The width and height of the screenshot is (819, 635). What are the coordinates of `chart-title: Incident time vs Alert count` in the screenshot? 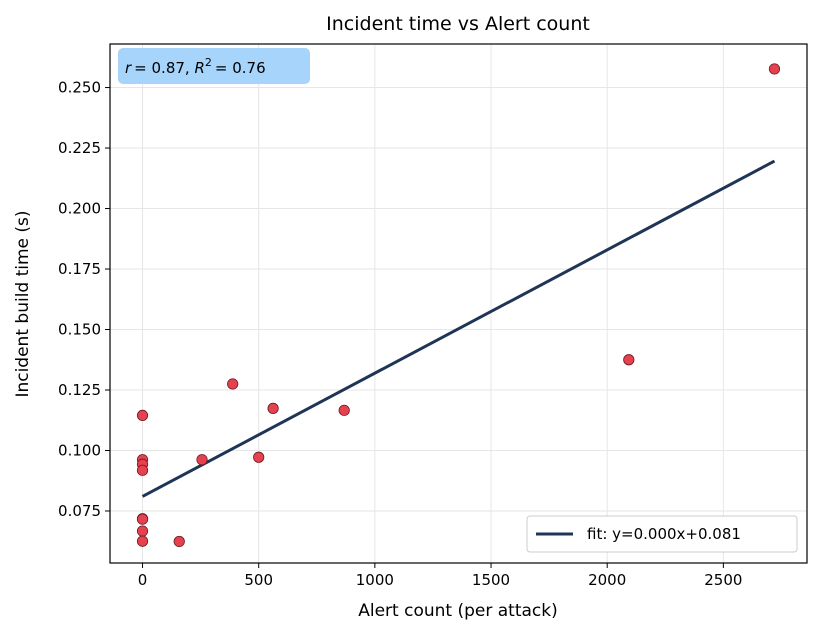 It's located at (458, 24).